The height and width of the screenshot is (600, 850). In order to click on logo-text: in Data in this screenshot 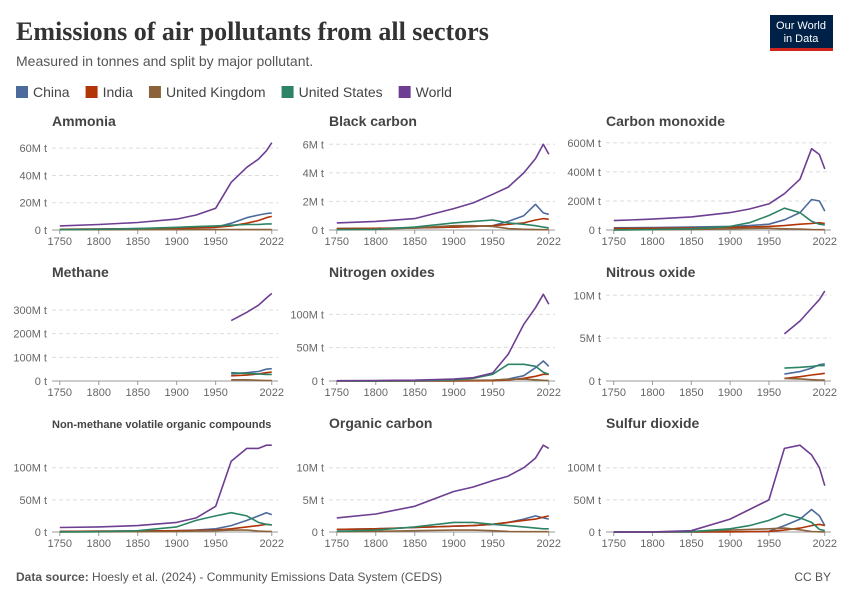, I will do `click(802, 39)`.